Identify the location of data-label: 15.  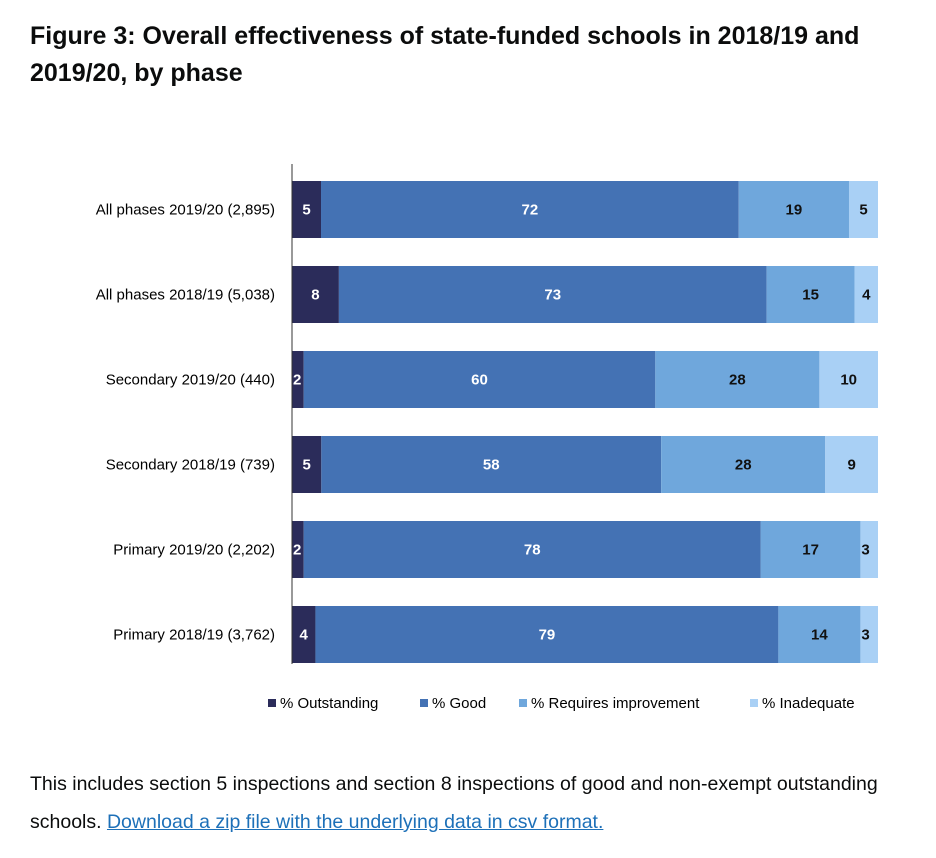
(810, 295).